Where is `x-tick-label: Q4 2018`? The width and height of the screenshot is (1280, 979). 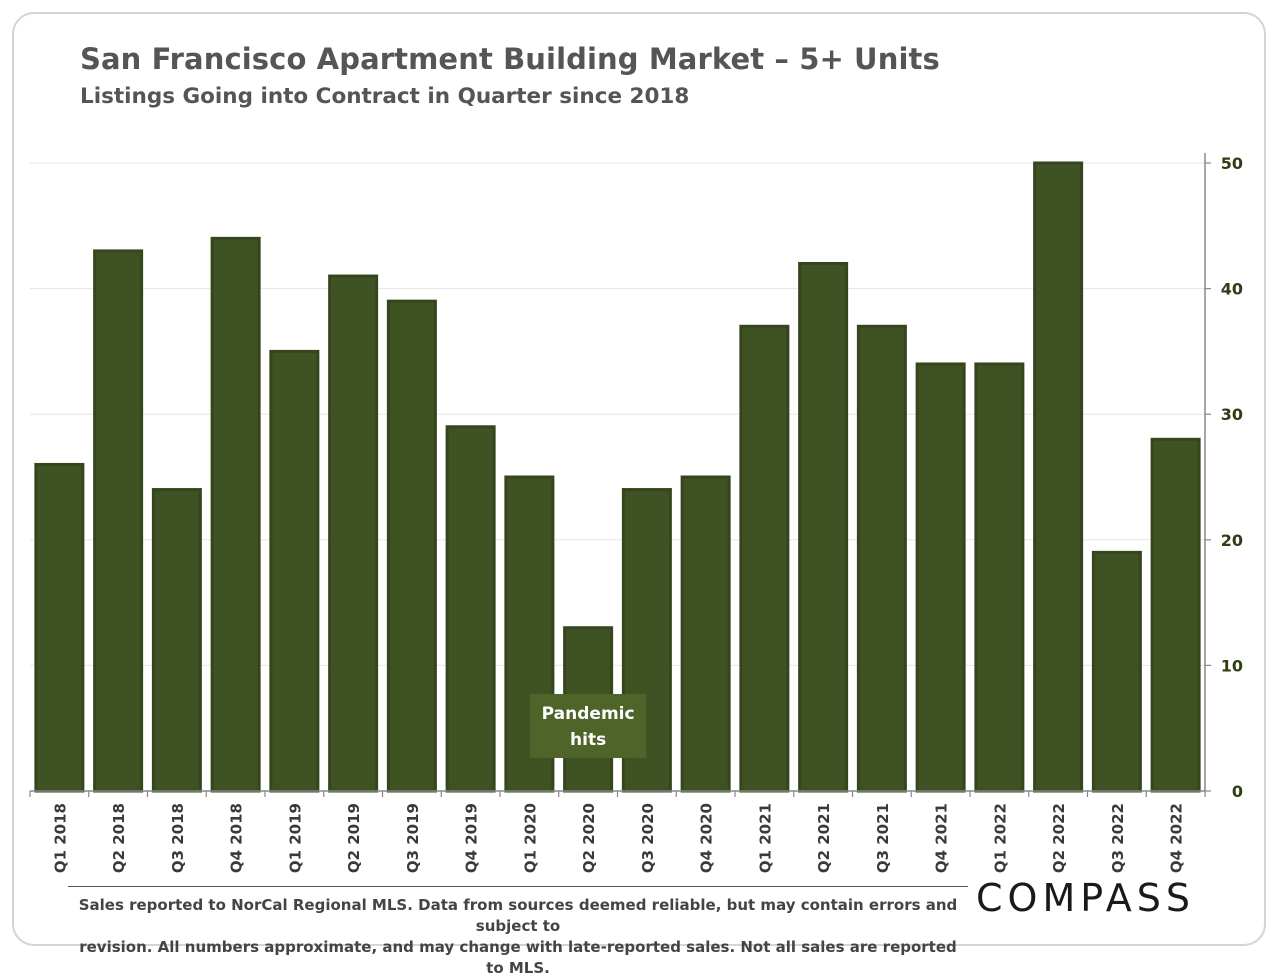
x-tick-label: Q4 2018 is located at coordinates (237, 838).